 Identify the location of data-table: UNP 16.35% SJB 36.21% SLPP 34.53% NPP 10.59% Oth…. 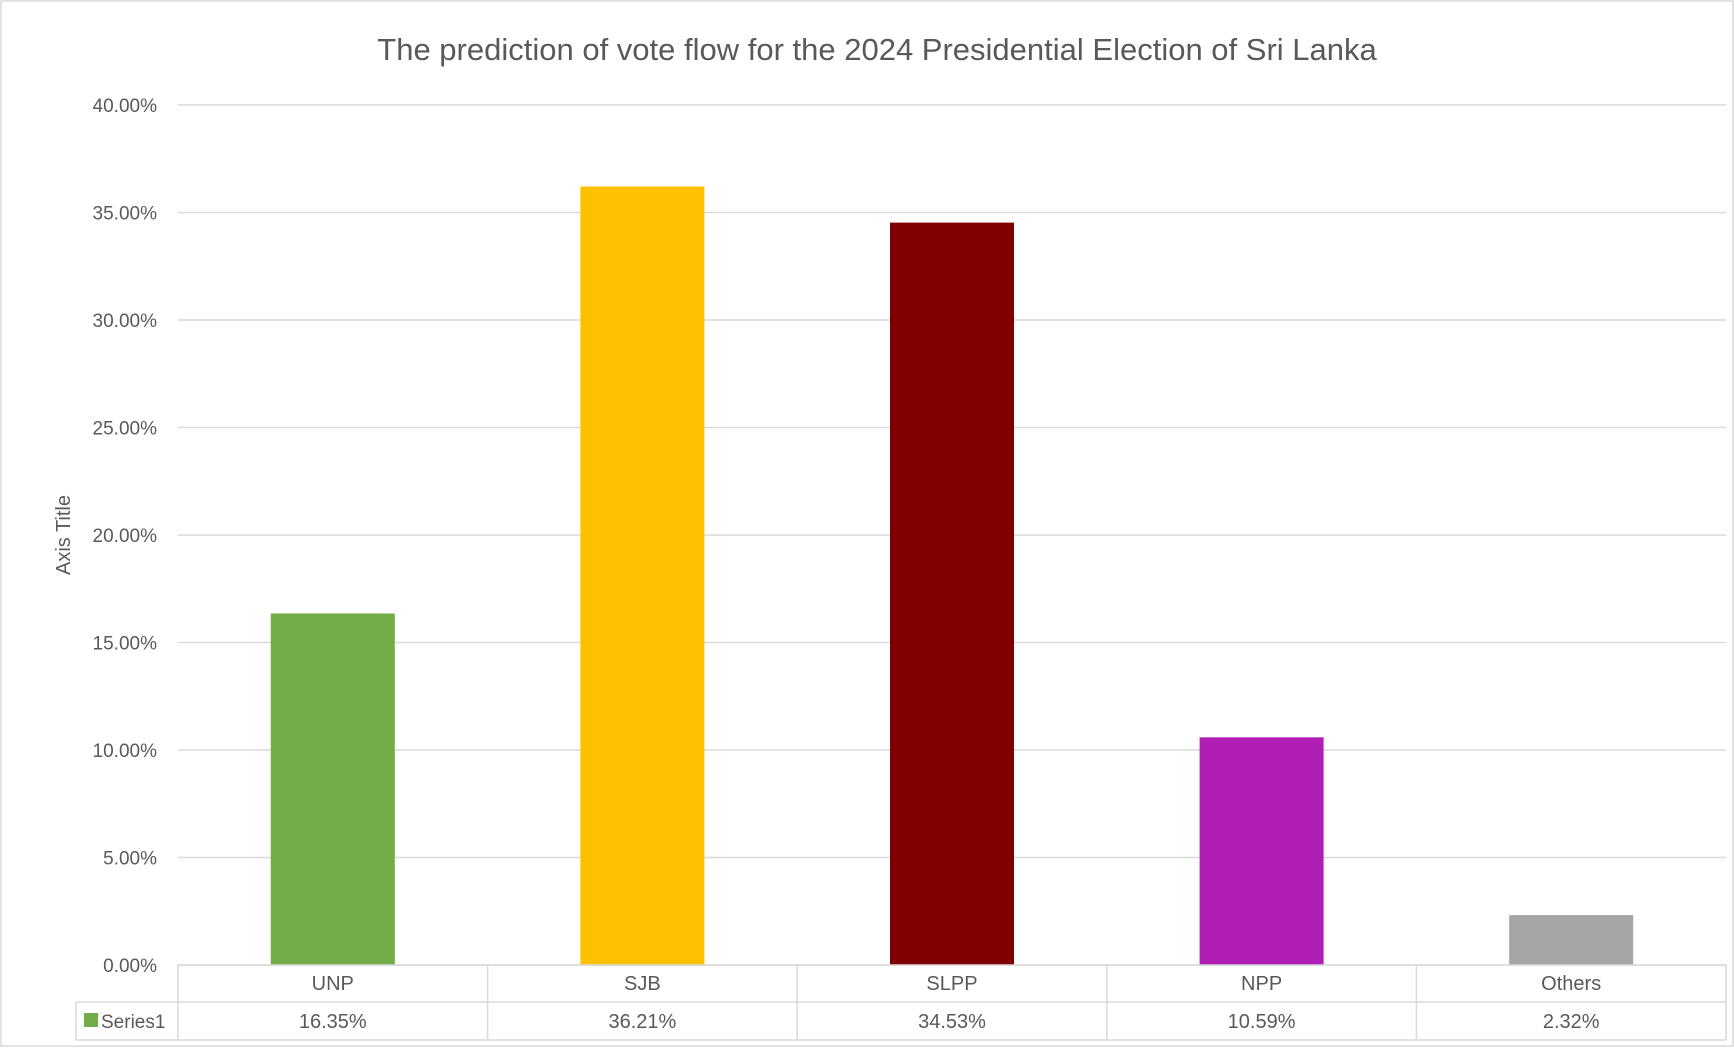
(901, 1002).